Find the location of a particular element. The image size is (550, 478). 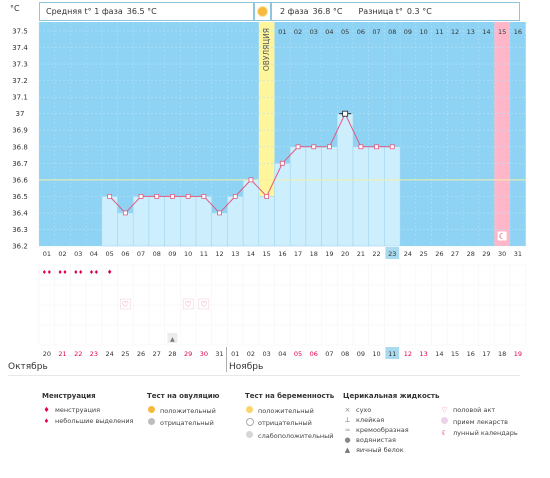

legend-text: яичный белок is located at coordinates (380, 450).